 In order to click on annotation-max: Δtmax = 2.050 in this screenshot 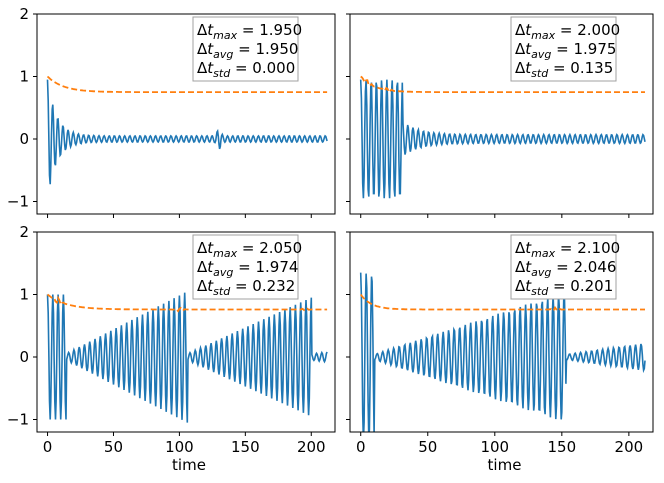, I will do `click(249, 249)`.